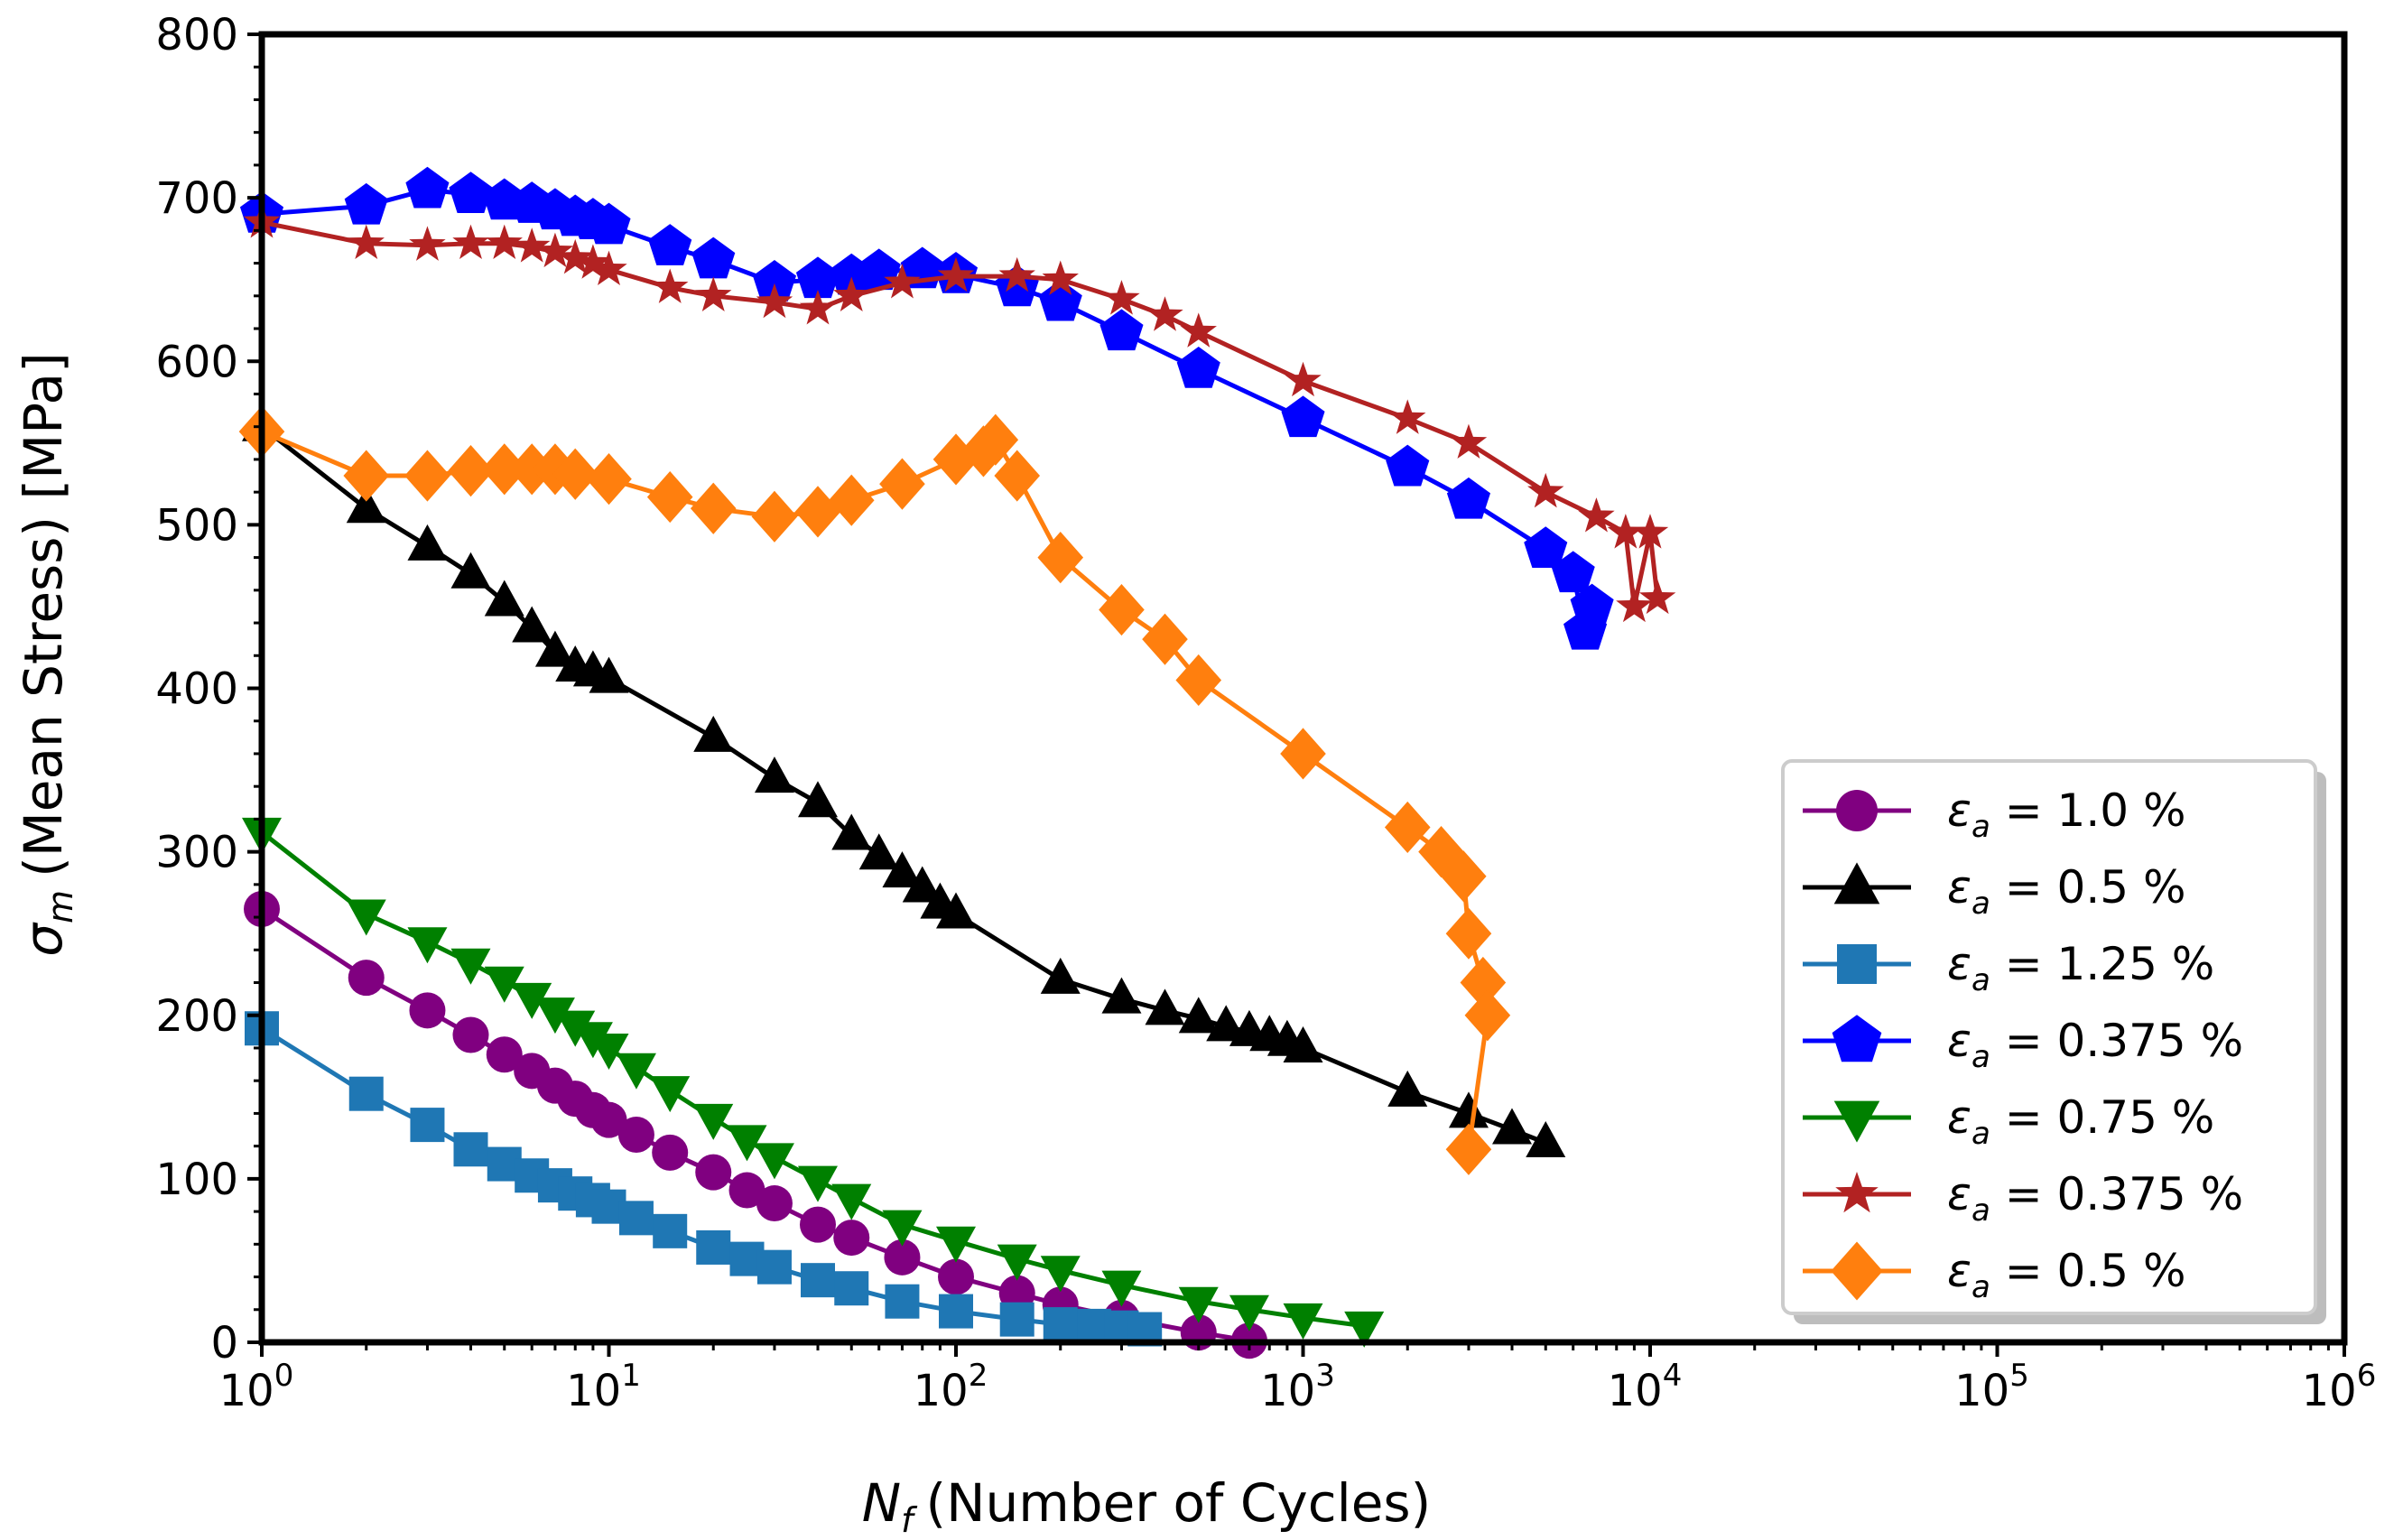  Describe the element at coordinates (1991, 1387) in the screenshot. I see `x-tick-label: 10⁵` at that location.